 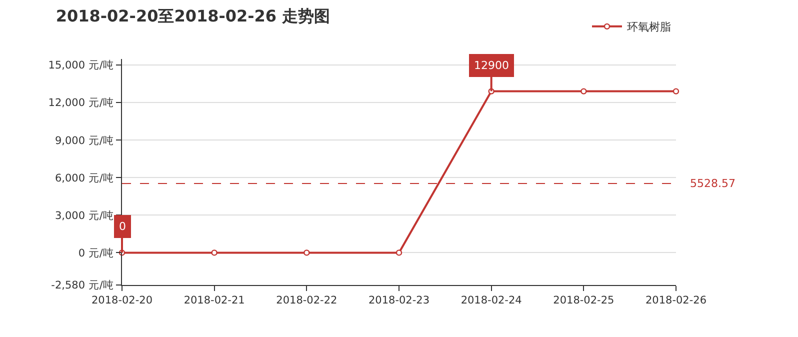 What do you see at coordinates (491, 300) in the screenshot?
I see `x-tick-label: 2018-02-24` at bounding box center [491, 300].